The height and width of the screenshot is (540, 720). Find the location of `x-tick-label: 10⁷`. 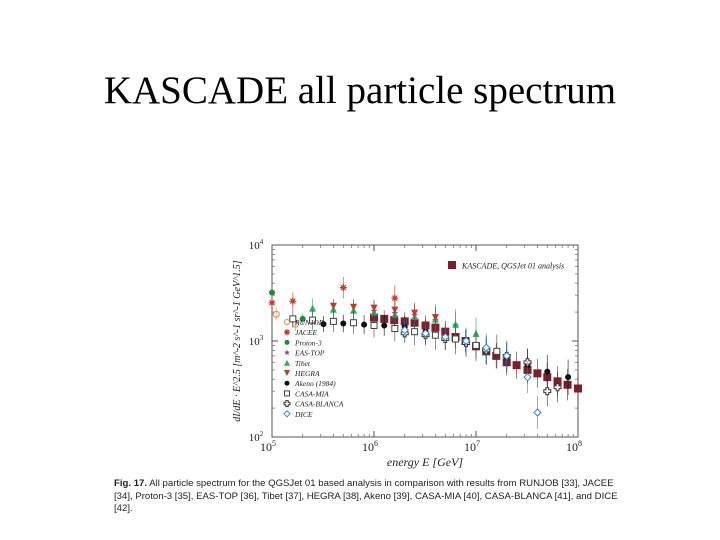

x-tick-label: 10⁷ is located at coordinates (472, 446).